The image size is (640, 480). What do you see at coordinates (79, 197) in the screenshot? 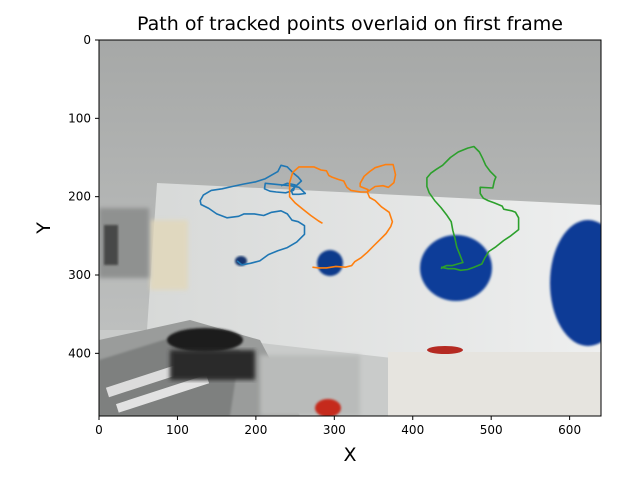
I see `y-tick-label: 200` at bounding box center [79, 197].